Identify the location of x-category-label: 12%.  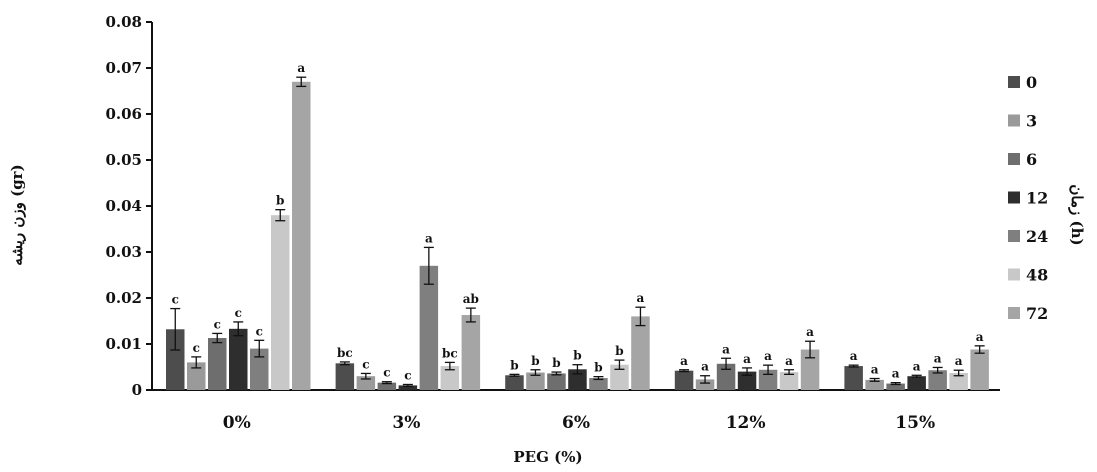
(746, 423).